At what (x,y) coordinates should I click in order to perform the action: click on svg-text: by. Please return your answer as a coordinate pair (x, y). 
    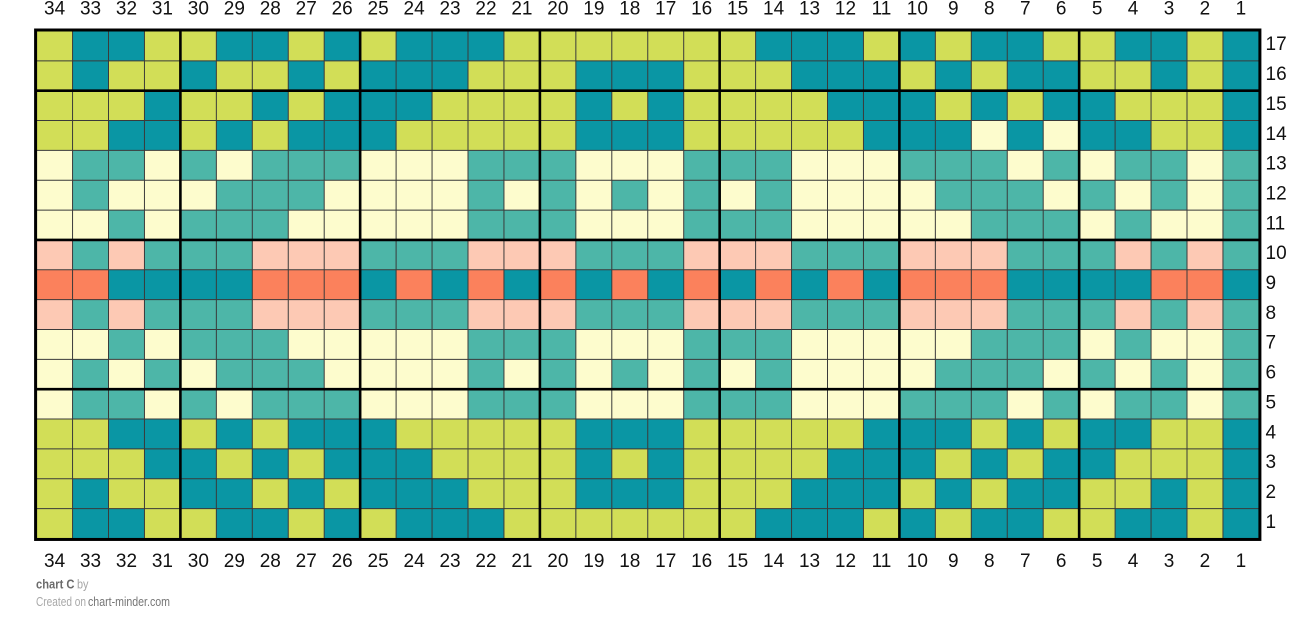
    Looking at the image, I should click on (83, 583).